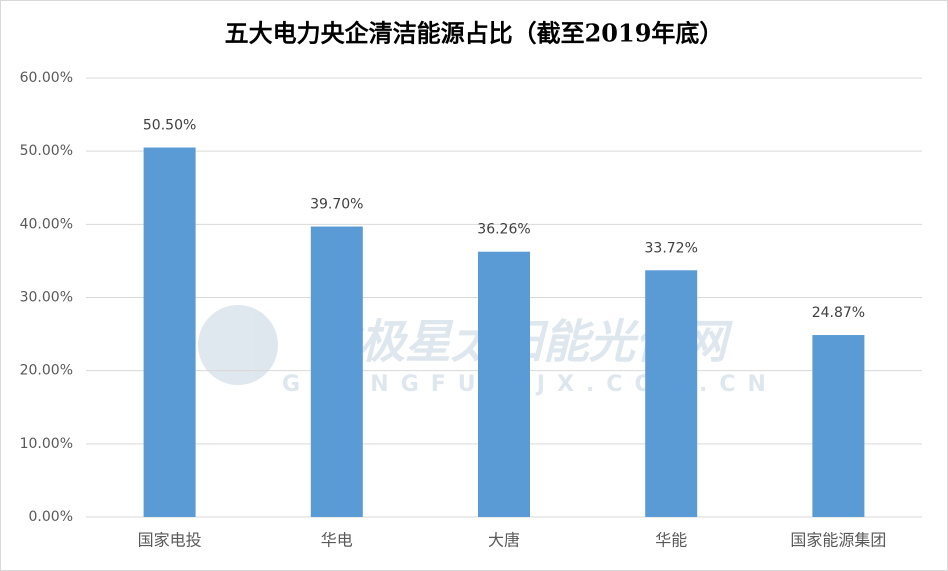 Image resolution: width=948 pixels, height=571 pixels. I want to click on chart-title: 五大电力央企清洁能源占比（截至2019年底）, so click(474, 33).